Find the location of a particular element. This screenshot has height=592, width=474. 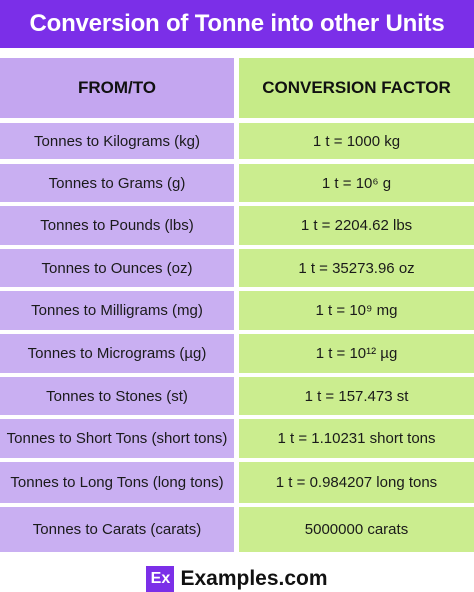

from-cell: Tonnes to Short Tons (short tons) is located at coordinates (117, 438).